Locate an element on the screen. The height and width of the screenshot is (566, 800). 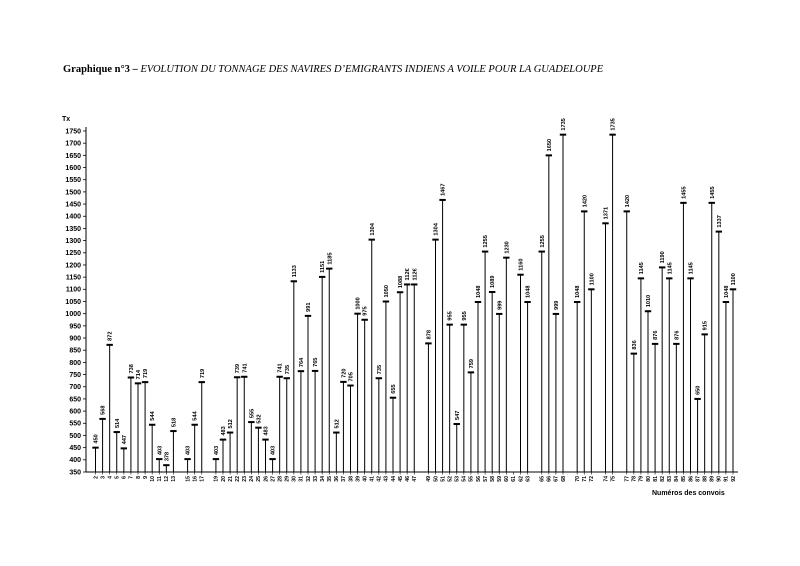
y-tick-label: 1500 is located at coordinates (73, 192).